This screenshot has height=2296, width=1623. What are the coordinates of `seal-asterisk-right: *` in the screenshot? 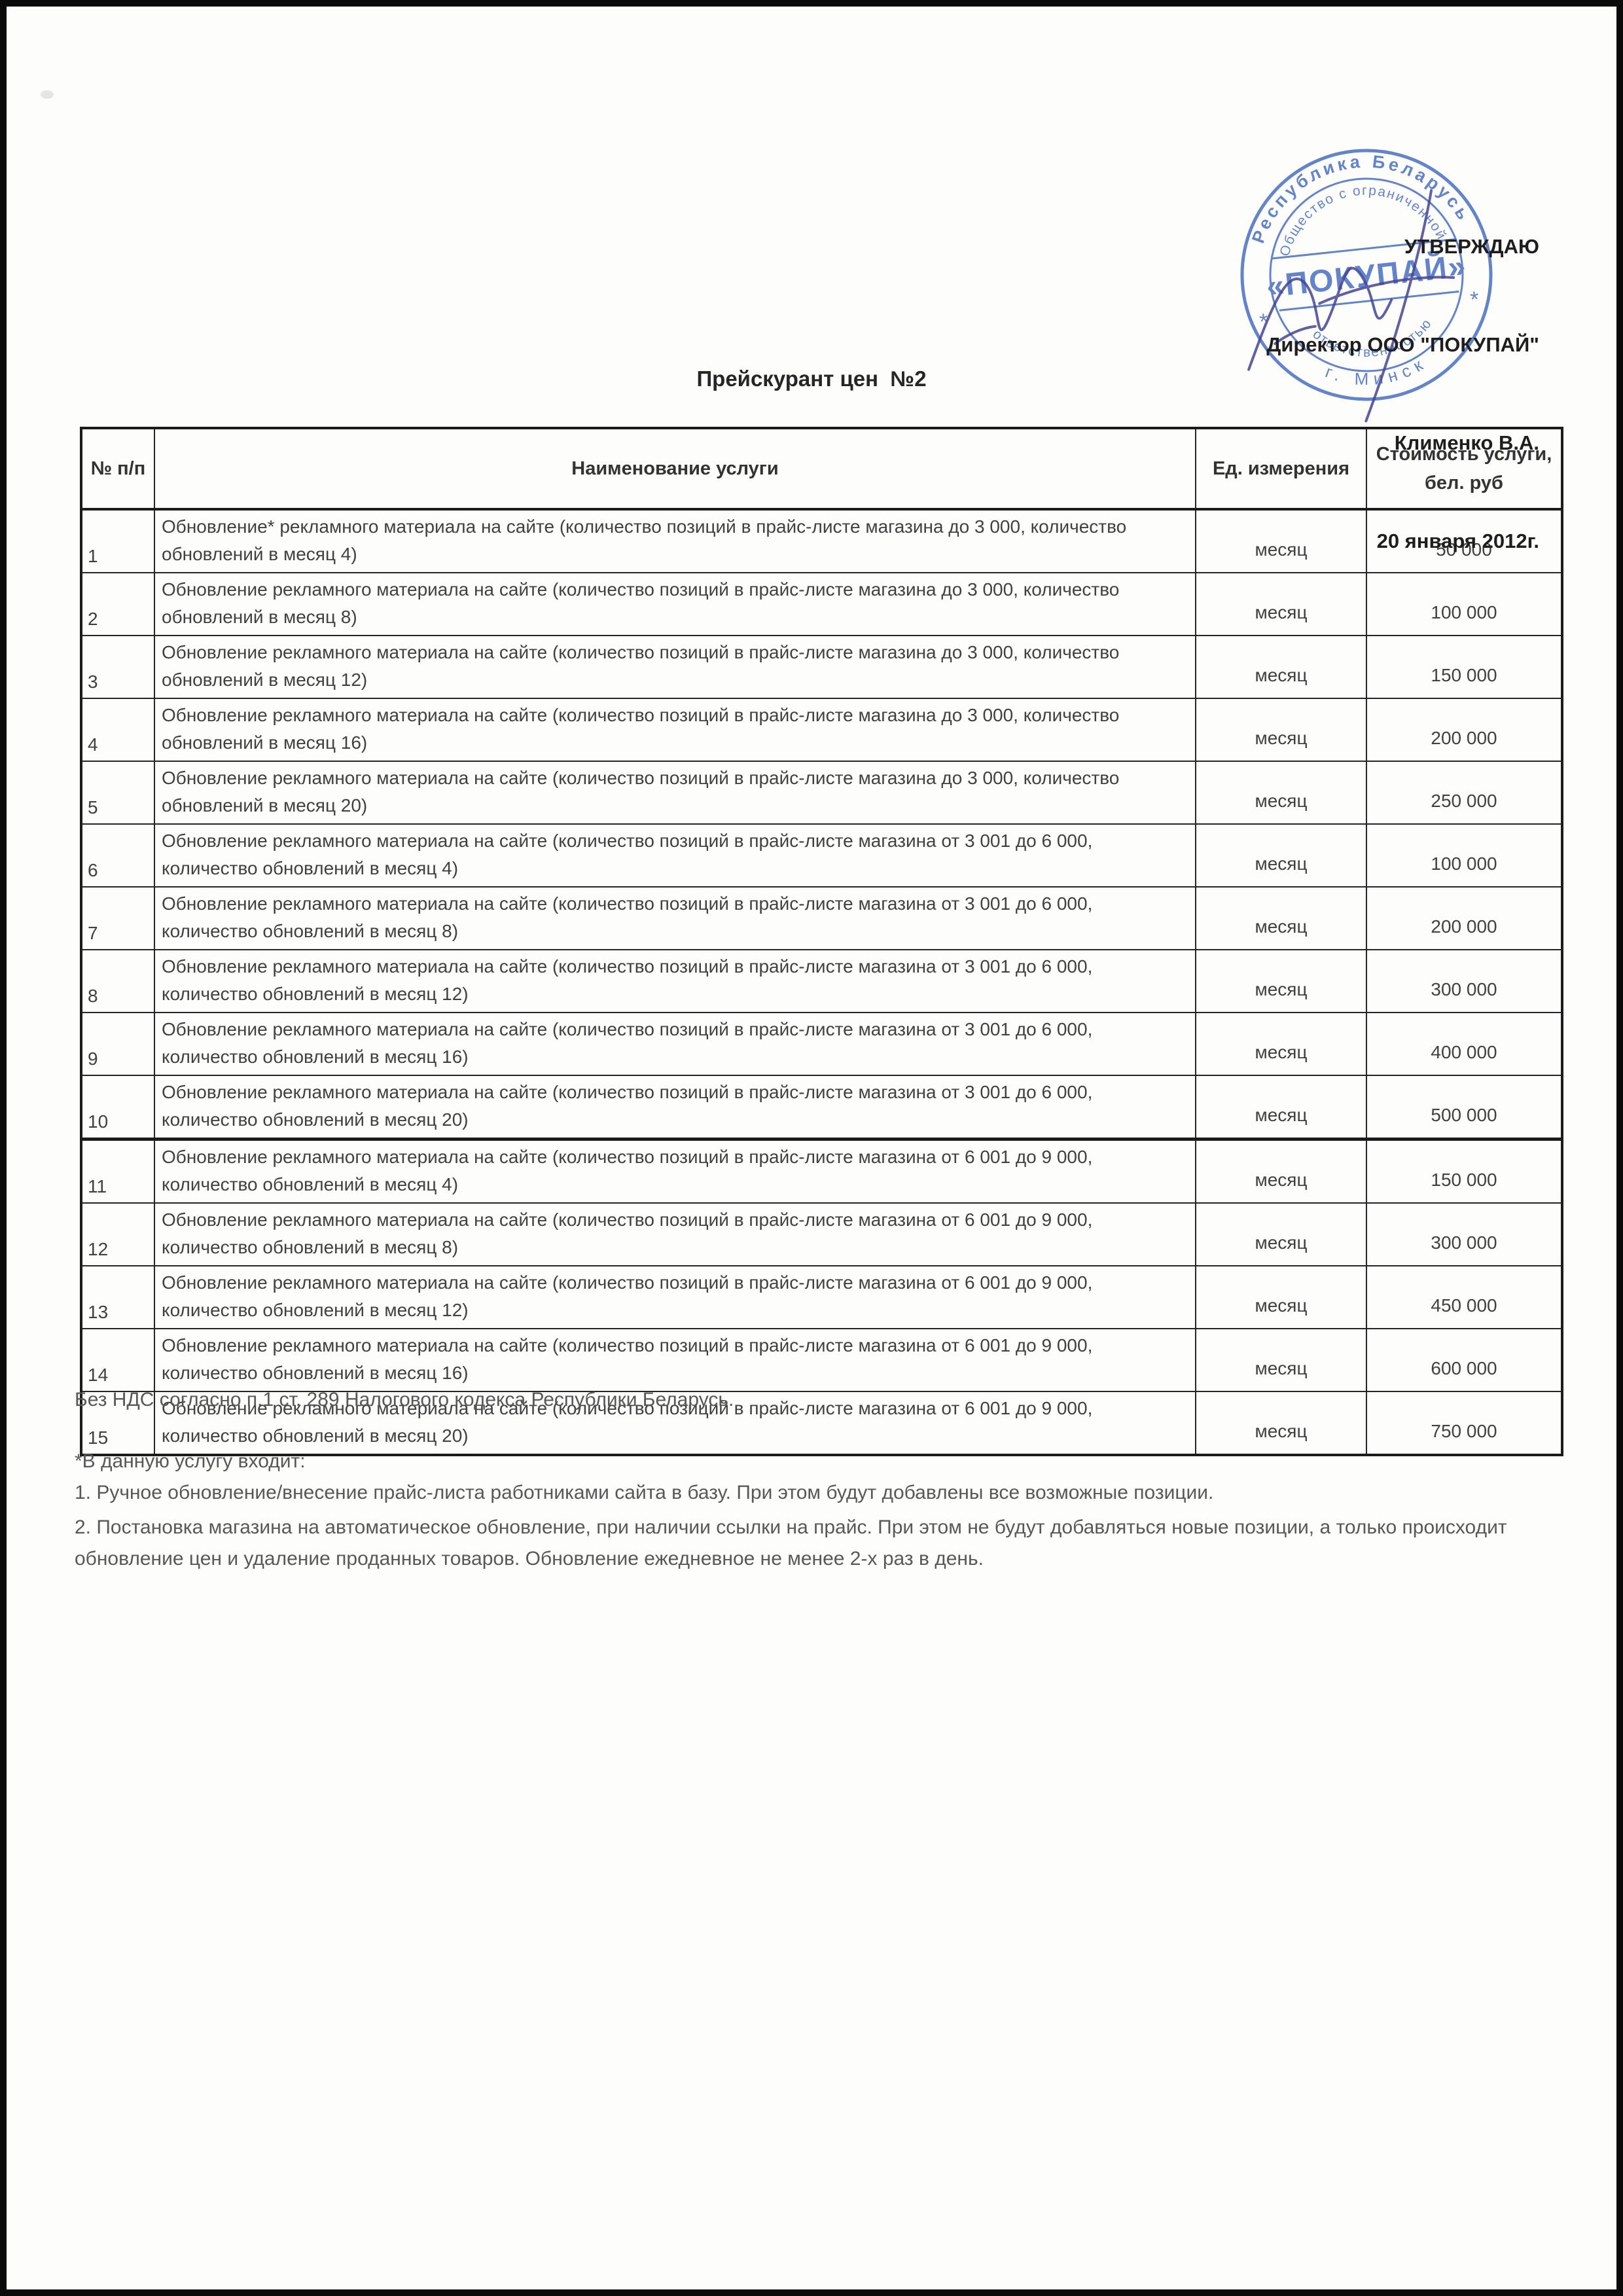 It's located at (1475, 299).